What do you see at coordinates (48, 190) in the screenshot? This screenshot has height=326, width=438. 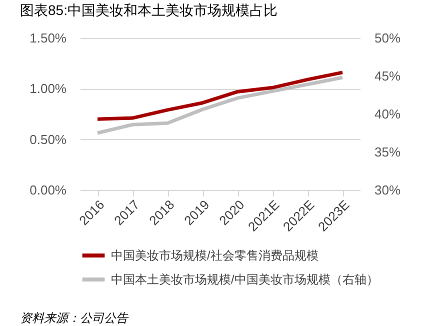 I see `y-tick-label: 0.00%` at bounding box center [48, 190].